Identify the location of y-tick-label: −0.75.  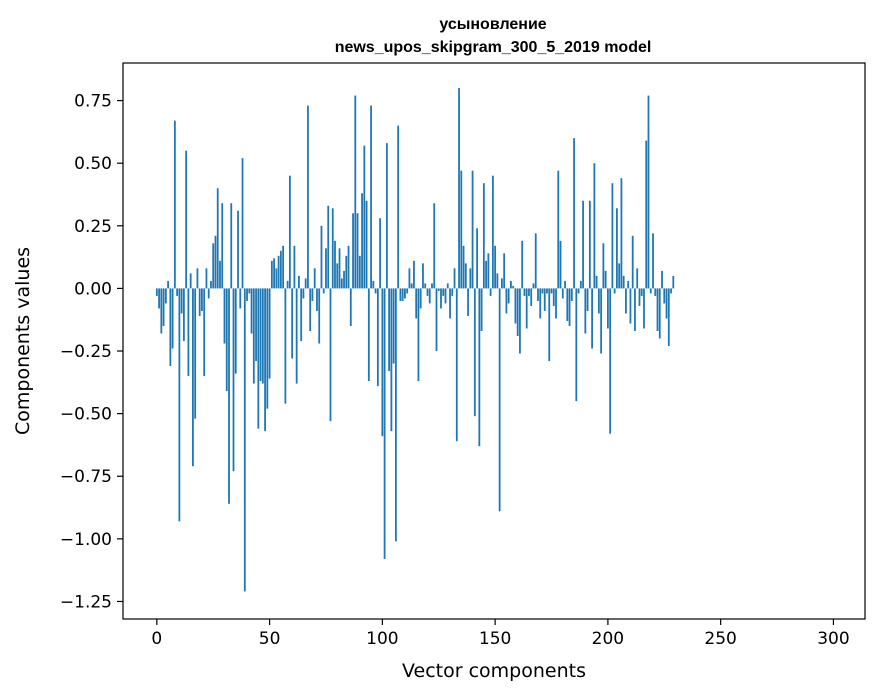
(86, 477).